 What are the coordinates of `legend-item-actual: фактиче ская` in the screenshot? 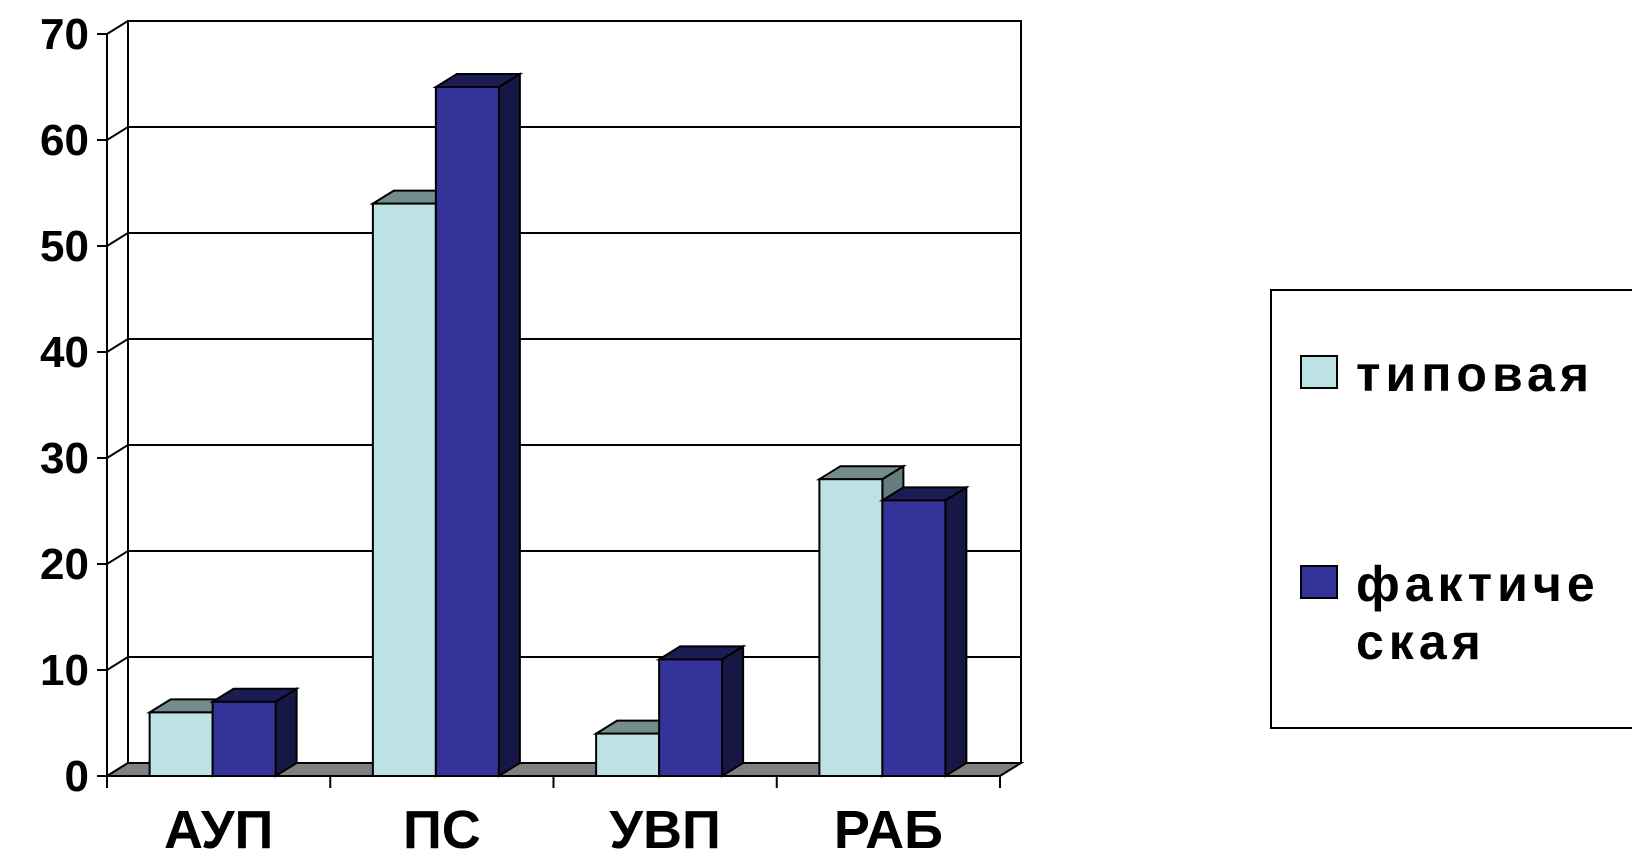 It's located at (1466, 613).